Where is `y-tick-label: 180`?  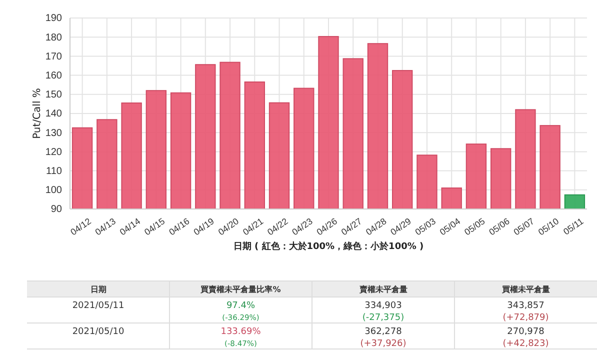 y-tick-label: 180 is located at coordinates (53, 38).